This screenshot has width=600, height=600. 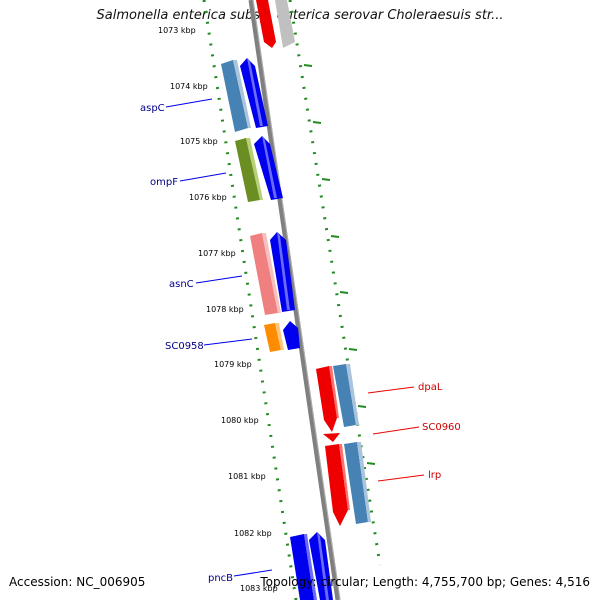 What do you see at coordinates (208, 197) in the screenshot?
I see `tick-label: 1076 kbp` at bounding box center [208, 197].